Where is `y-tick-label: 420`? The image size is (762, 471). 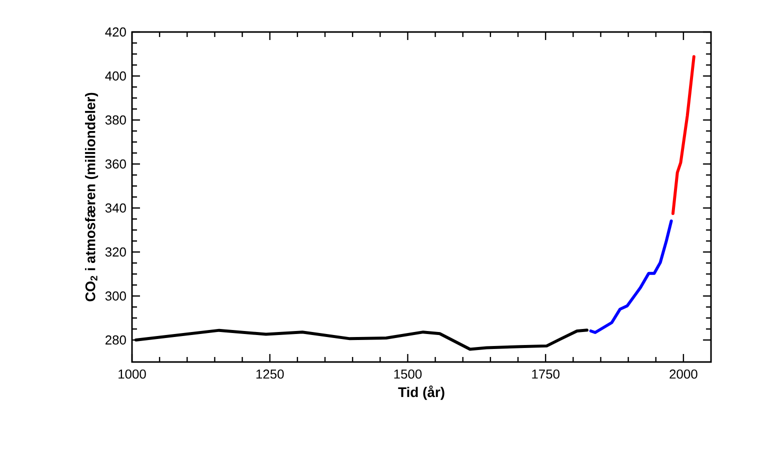 y-tick-label: 420 is located at coordinates (115, 32).